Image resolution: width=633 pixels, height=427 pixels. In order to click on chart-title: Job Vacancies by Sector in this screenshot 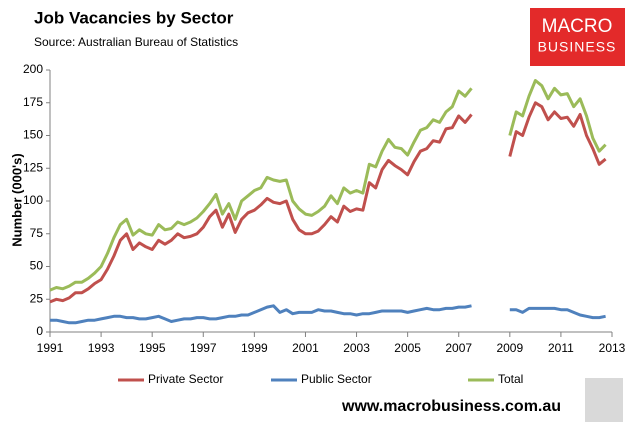, I will do `click(134, 17)`.